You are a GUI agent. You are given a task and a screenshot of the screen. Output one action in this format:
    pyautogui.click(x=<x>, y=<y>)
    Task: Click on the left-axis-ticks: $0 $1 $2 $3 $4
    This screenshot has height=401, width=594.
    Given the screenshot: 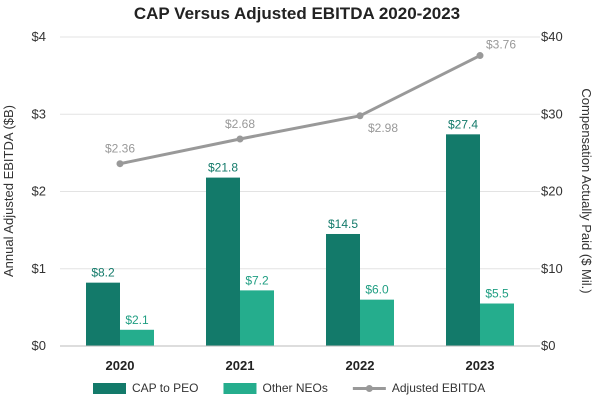 What is the action you would take?
    pyautogui.click(x=39, y=191)
    